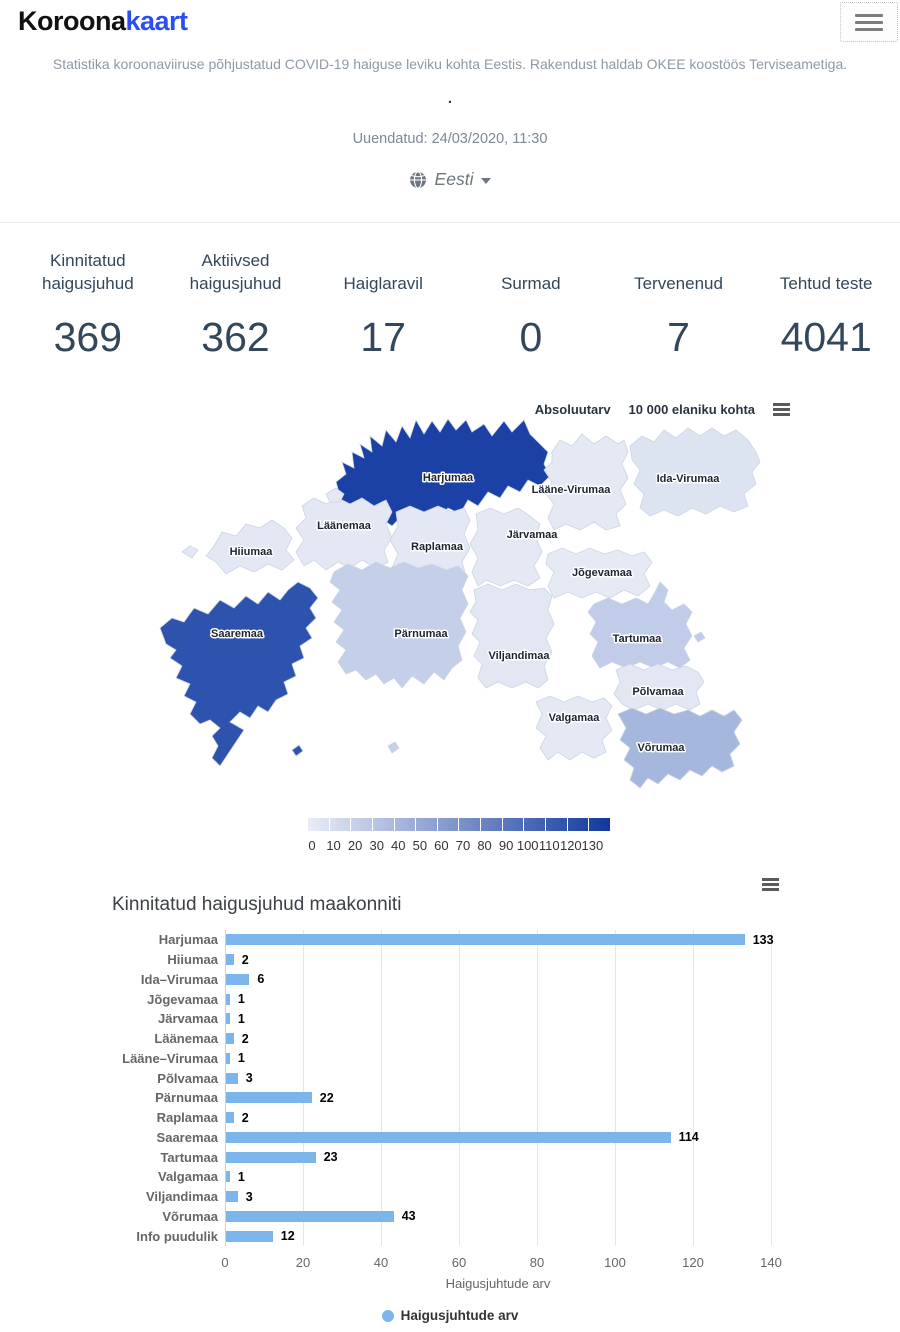  Describe the element at coordinates (512, 636) in the screenshot. I see `county-viljandimaa` at that location.